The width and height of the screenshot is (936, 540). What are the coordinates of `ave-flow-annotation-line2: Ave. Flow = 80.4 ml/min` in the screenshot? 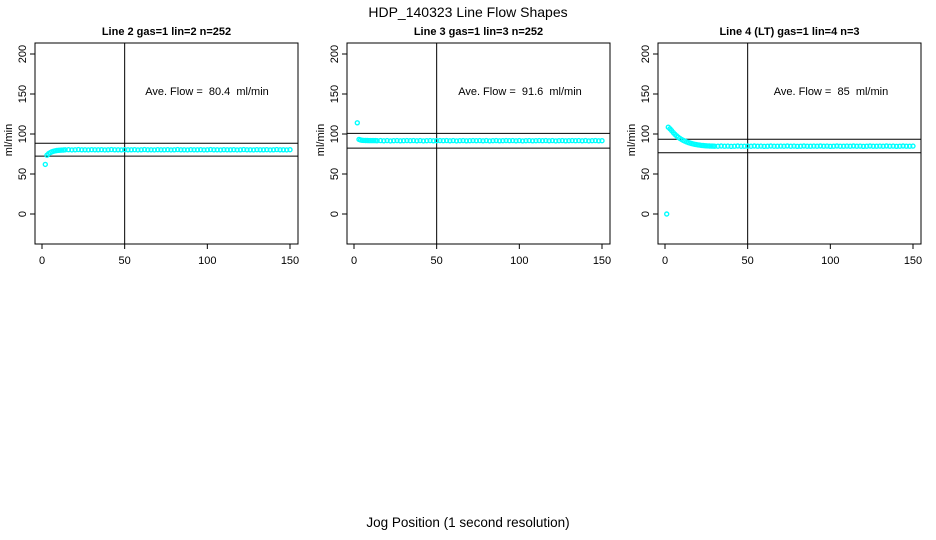 It's located at (207, 92).